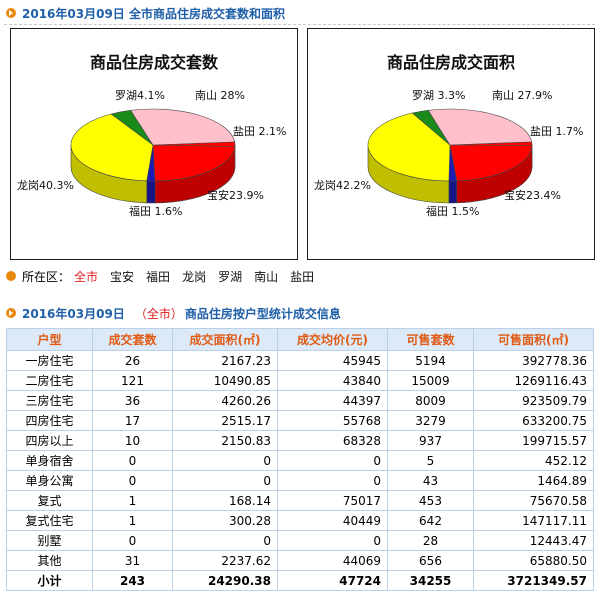 Image resolution: width=599 pixels, height=608 pixels. What do you see at coordinates (430, 380) in the screenshot?
I see `table-cell: 15009` at bounding box center [430, 380].